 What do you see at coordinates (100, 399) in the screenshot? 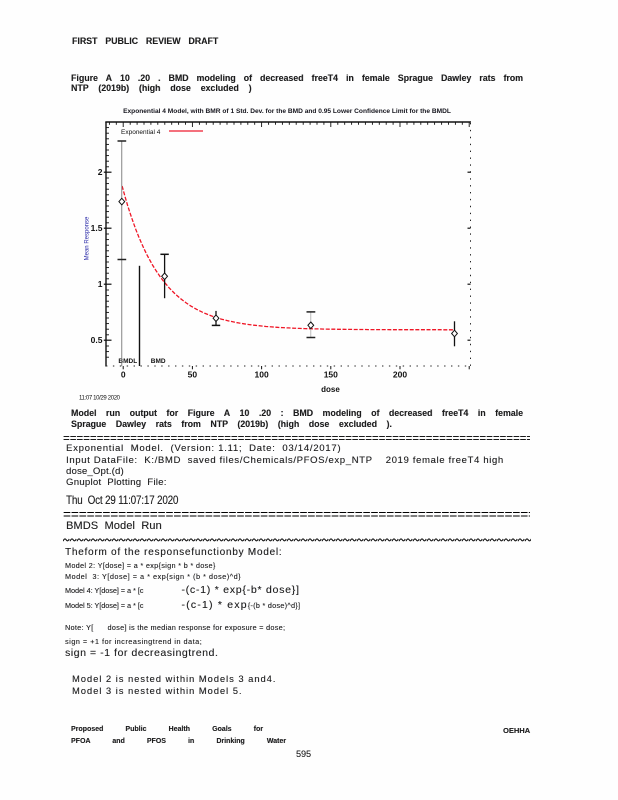
I see `svg-text: 11:07 10/29 2020` at bounding box center [100, 399].